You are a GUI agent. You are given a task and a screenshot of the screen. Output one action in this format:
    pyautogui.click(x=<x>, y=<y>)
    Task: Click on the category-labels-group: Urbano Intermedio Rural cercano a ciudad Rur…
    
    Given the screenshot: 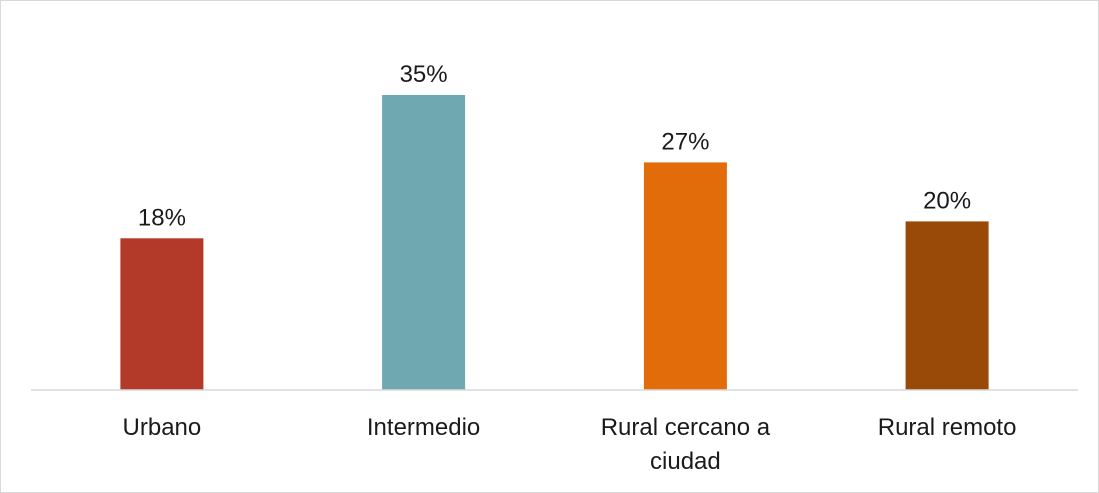 What is the action you would take?
    pyautogui.click(x=570, y=444)
    